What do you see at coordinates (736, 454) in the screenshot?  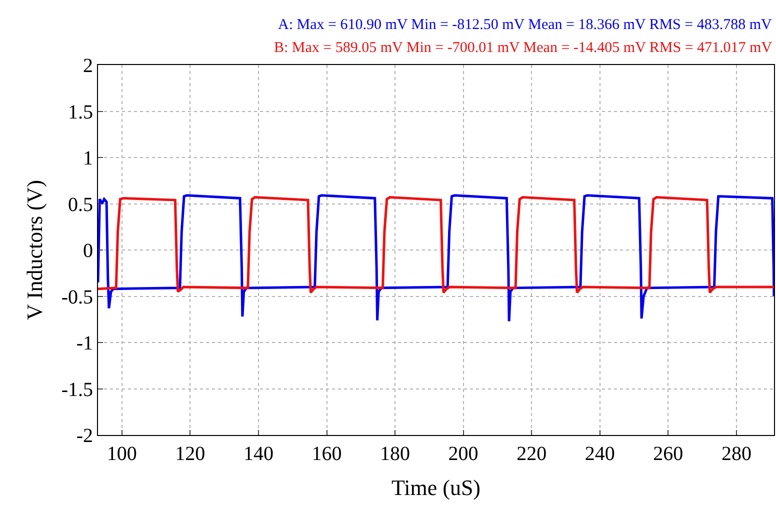 I see `x-tick-label: 280` at bounding box center [736, 454].